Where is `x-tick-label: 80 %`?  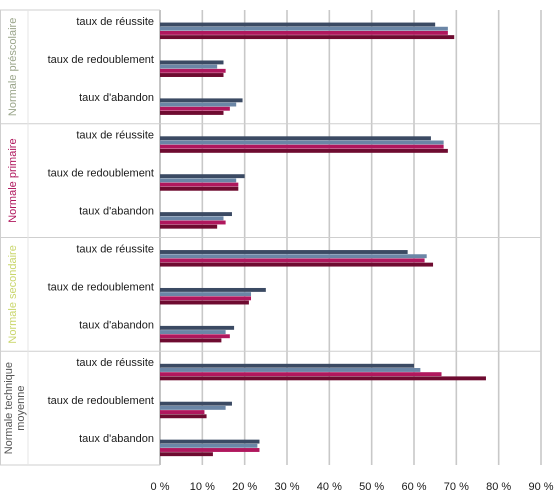 x-tick-label: 80 % is located at coordinates (498, 487).